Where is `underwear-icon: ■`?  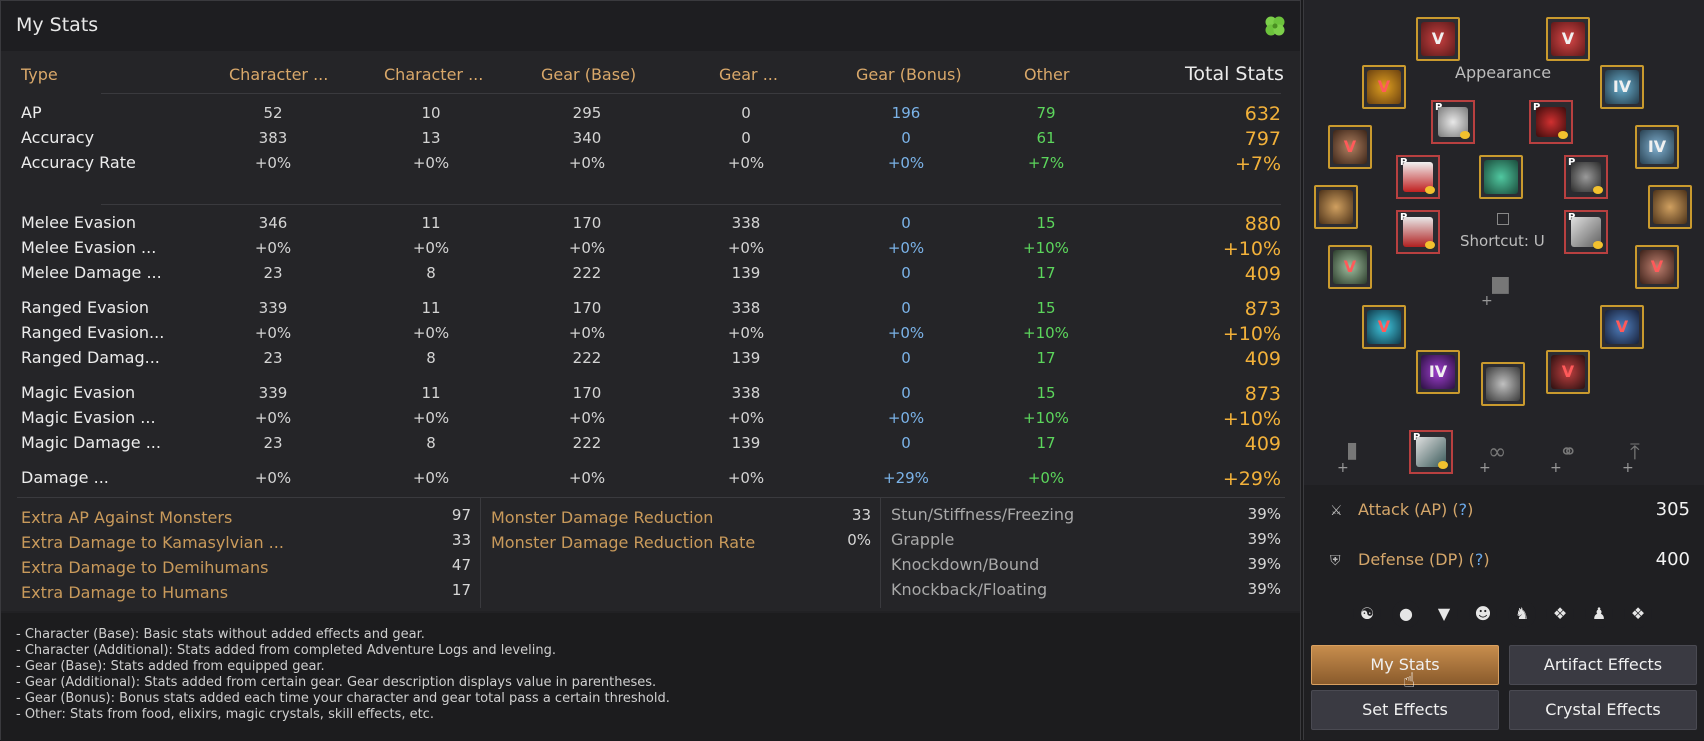 underwear-icon: ■ is located at coordinates (1500, 284).